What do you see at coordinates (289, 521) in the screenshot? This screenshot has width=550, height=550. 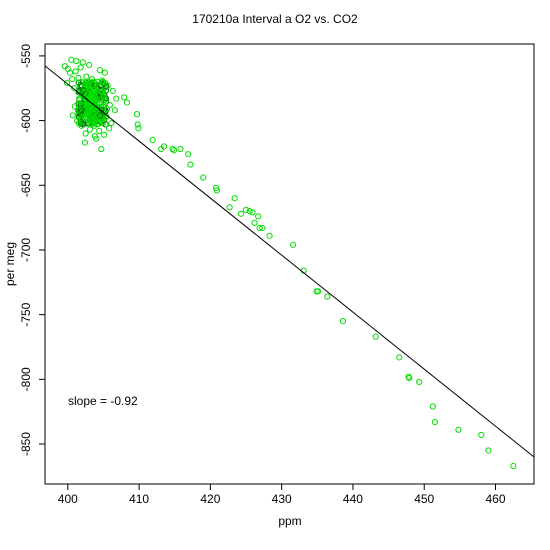 I see `x-axis-label: ppm` at bounding box center [289, 521].